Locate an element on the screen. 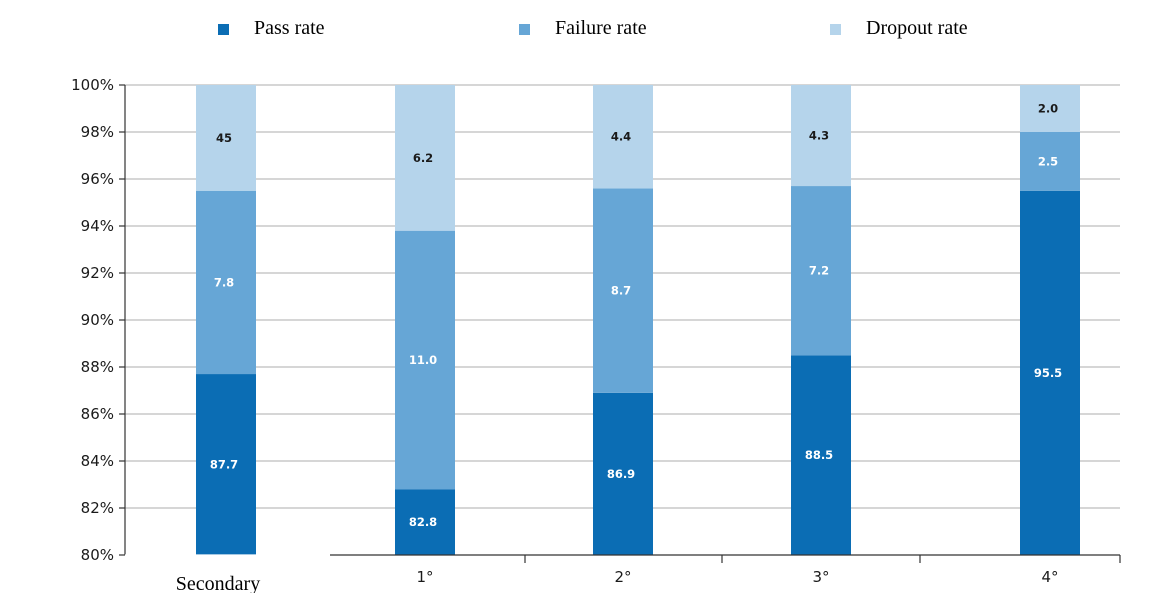 The height and width of the screenshot is (593, 1172). data-label: 8.7 is located at coordinates (621, 291).